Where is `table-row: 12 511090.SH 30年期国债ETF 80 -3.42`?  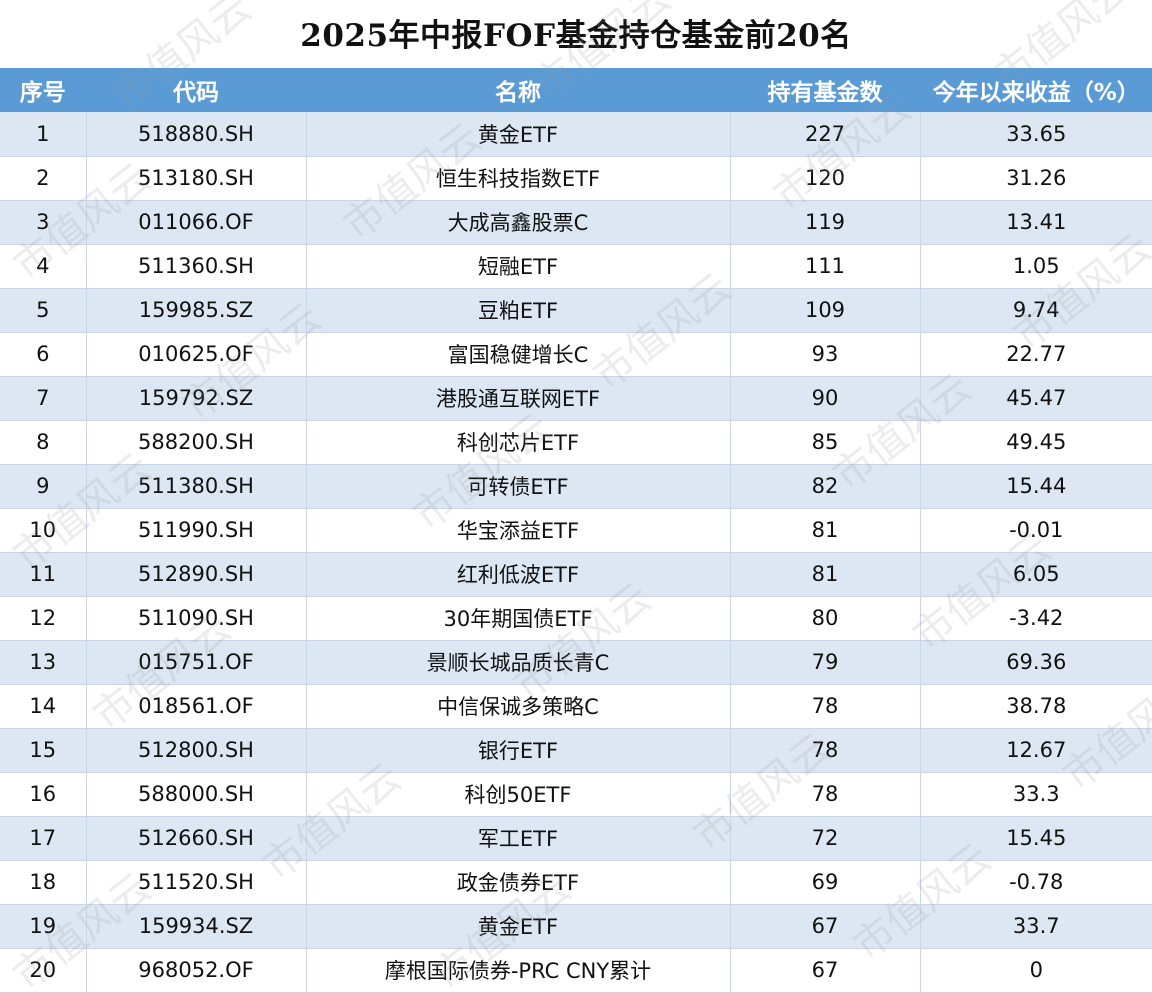
table-row: 12 511090.SH 30年期国债ETF 80 -3.42 is located at coordinates (576, 618).